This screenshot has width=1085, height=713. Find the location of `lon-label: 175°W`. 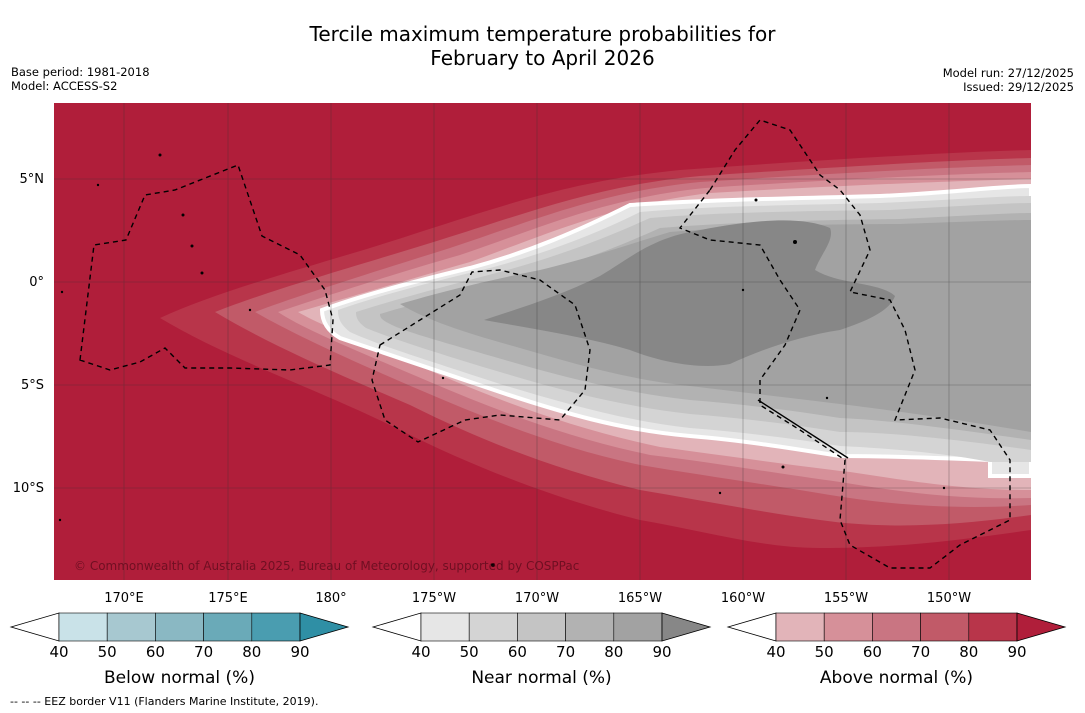

lon-label: 175°W is located at coordinates (434, 598).